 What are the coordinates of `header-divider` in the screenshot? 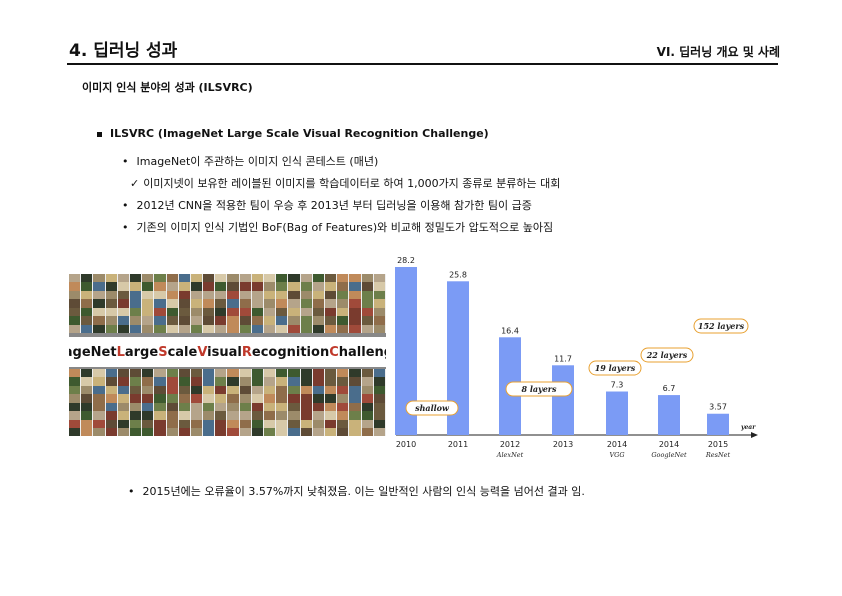 It's located at (422, 64).